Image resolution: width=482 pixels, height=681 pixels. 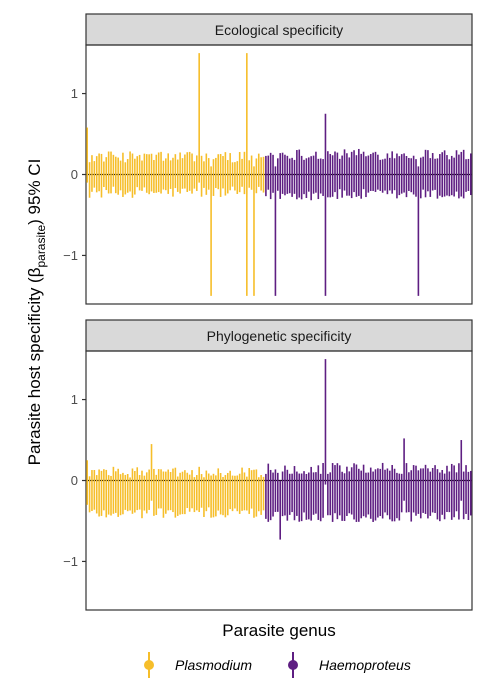 What do you see at coordinates (34, 366) in the screenshot?
I see `y-axis-title-main: Parasite host specificity (β` at bounding box center [34, 366].